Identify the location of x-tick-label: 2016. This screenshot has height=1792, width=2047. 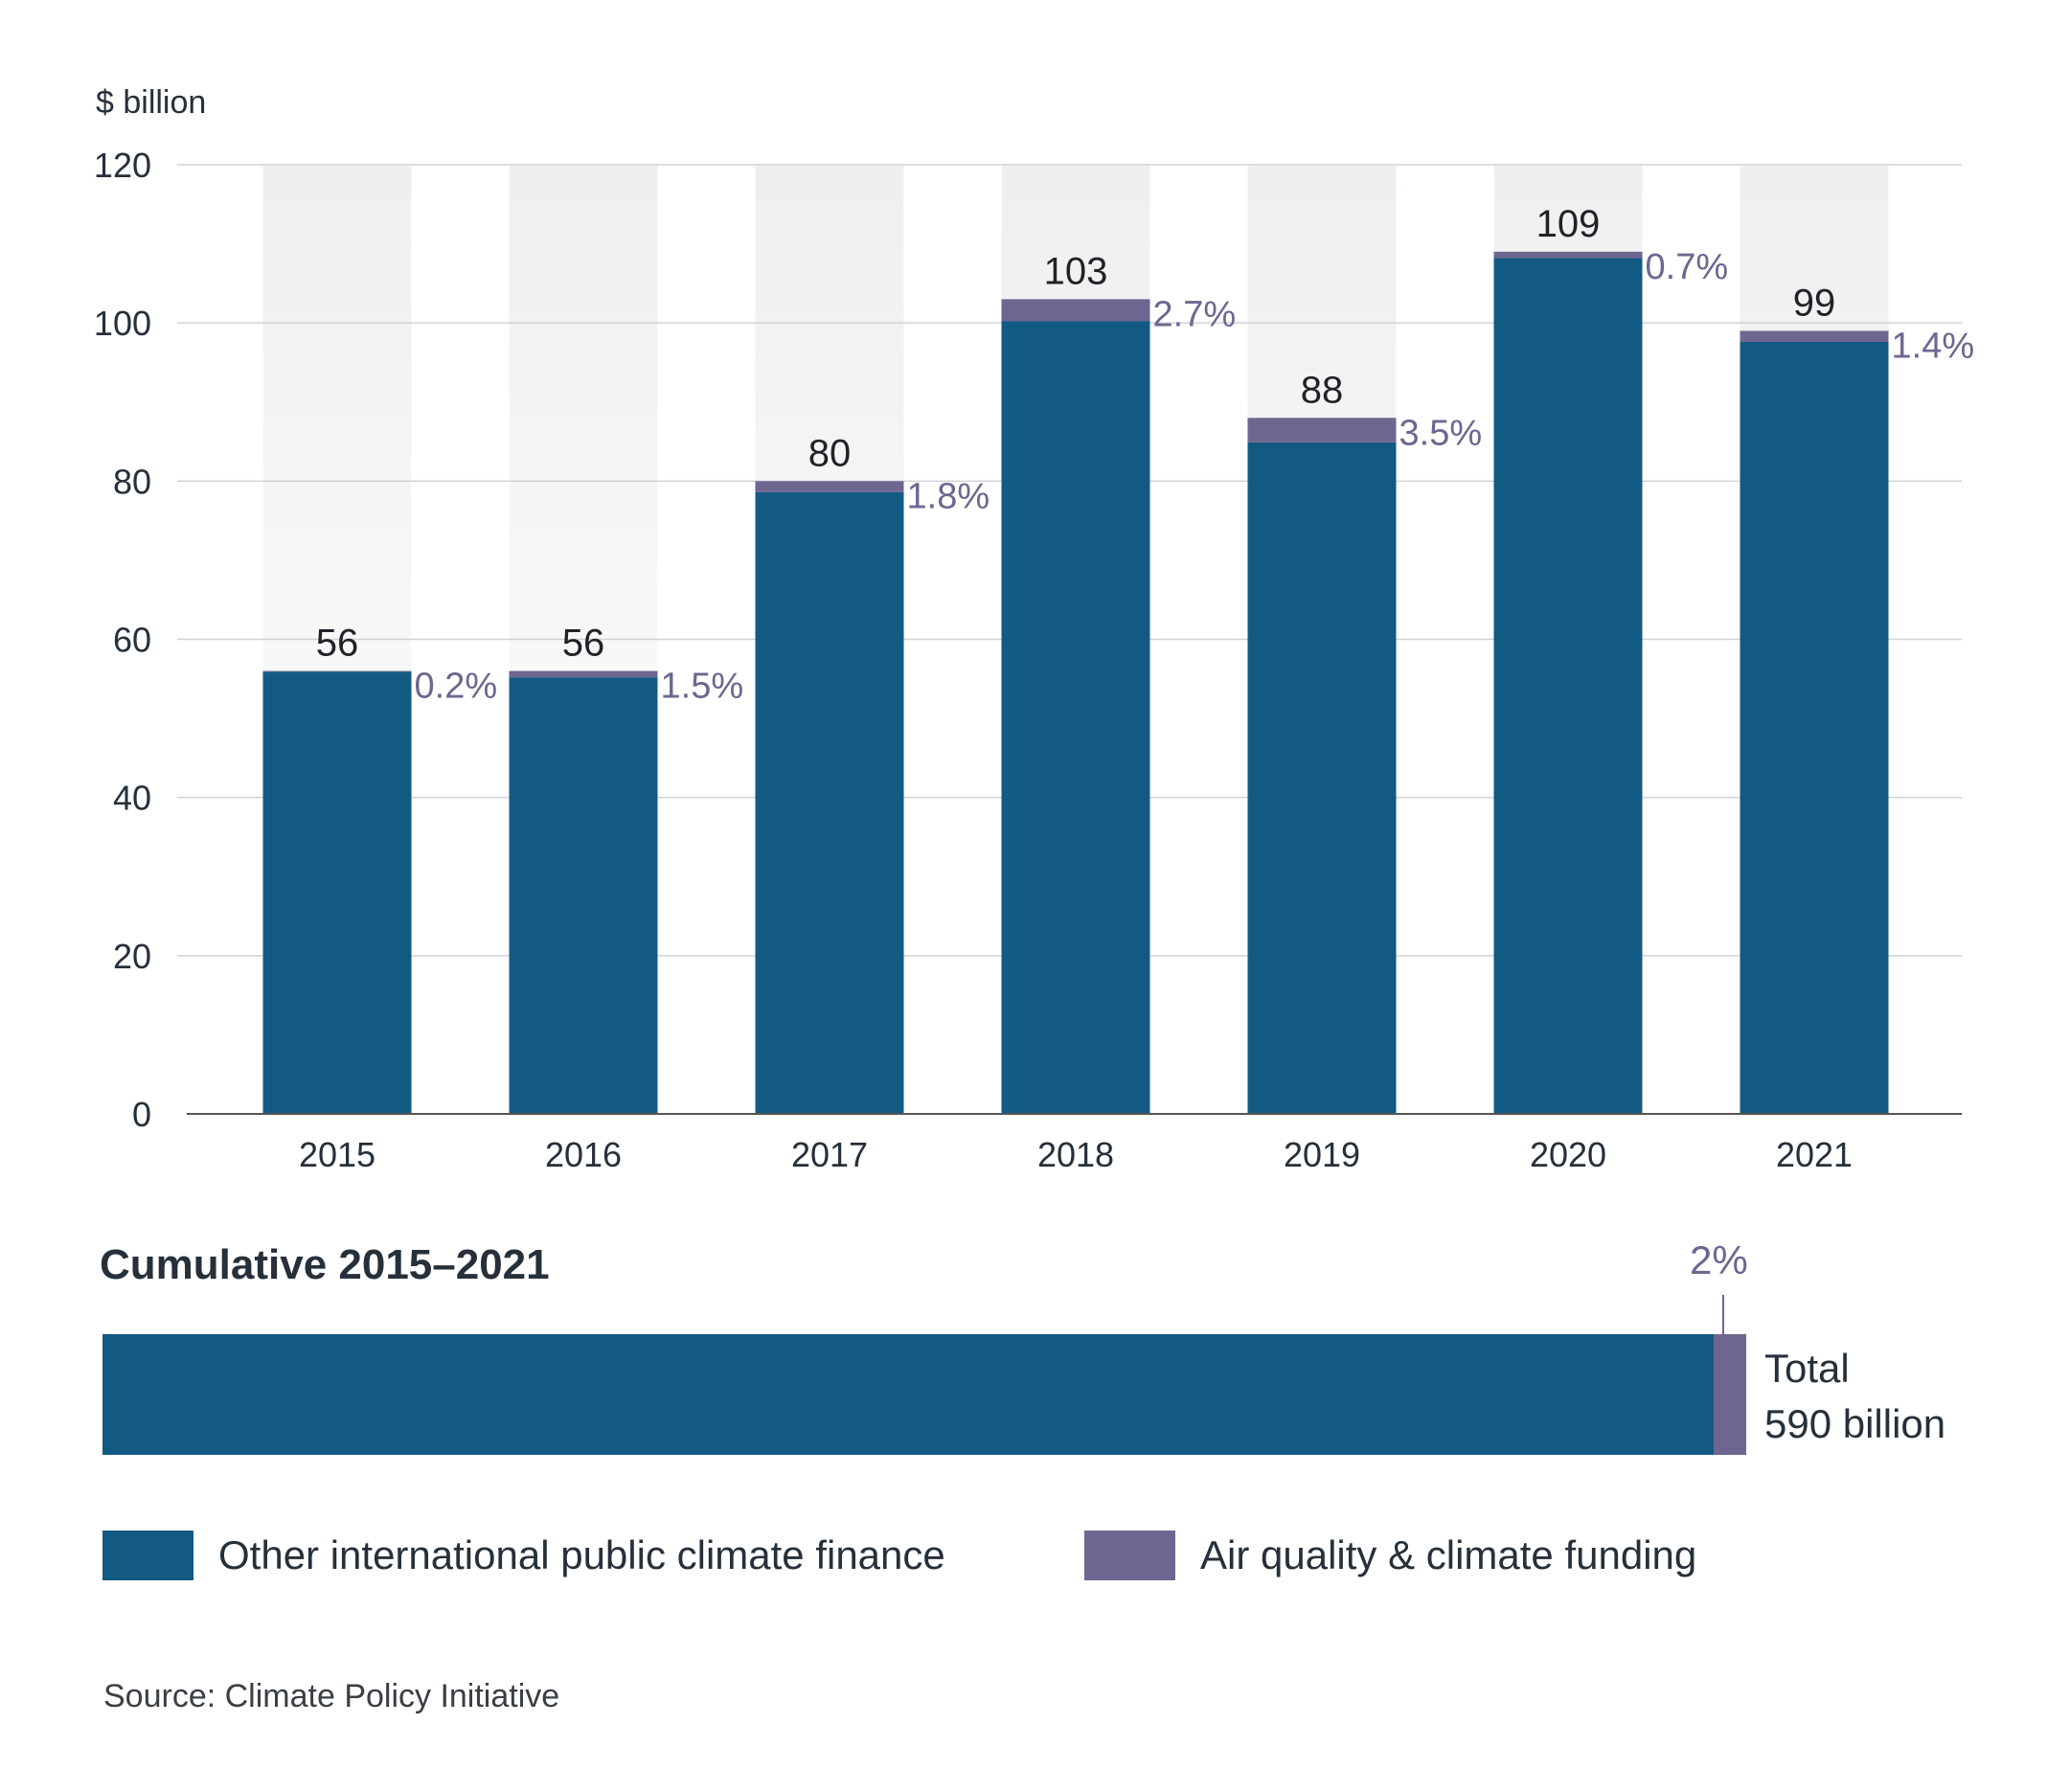
(583, 1154).